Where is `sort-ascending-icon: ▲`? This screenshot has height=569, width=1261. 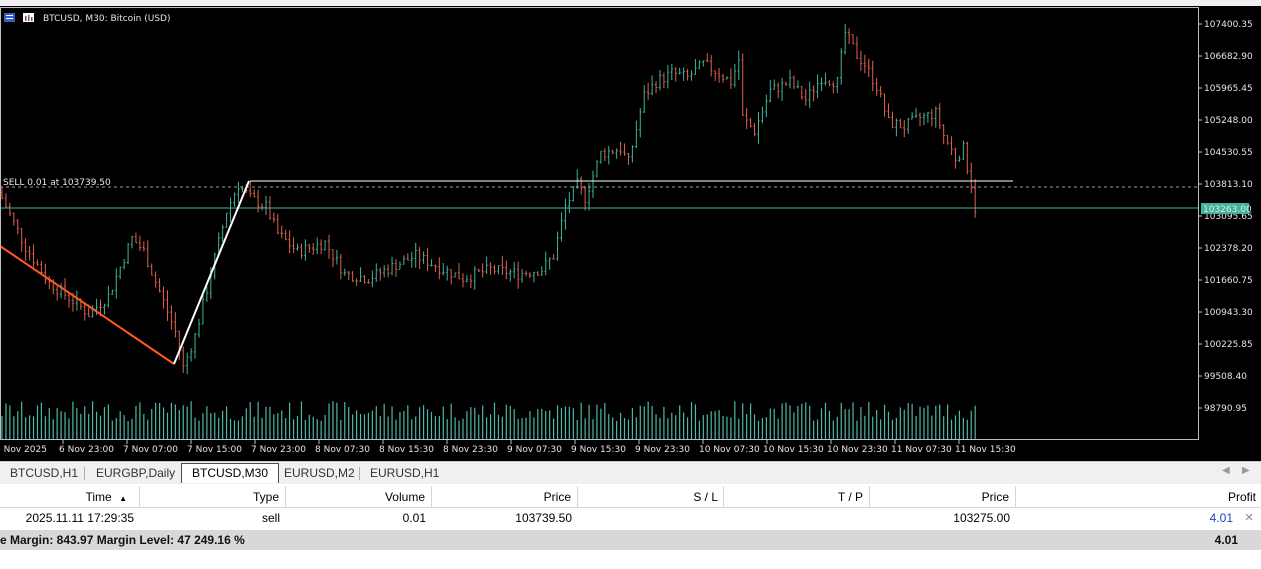 sort-ascending-icon: ▲ is located at coordinates (123, 498).